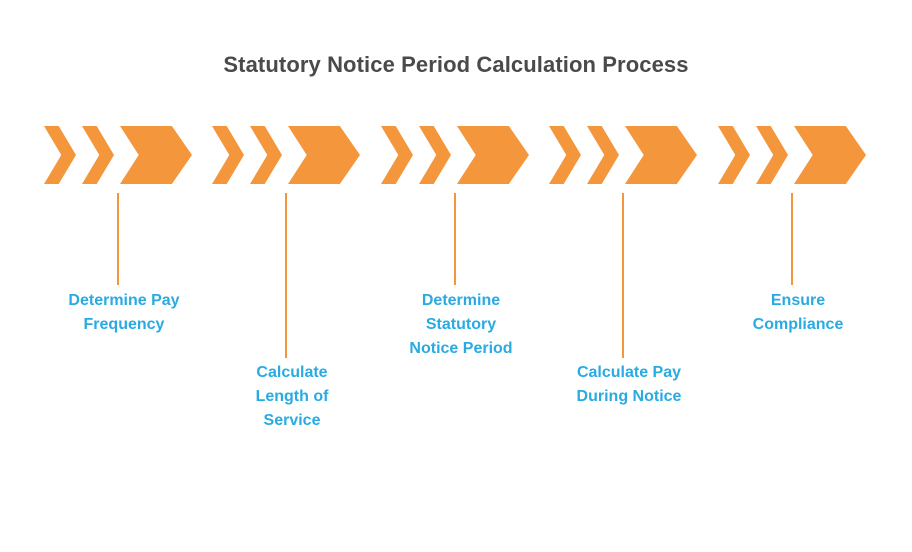  I want to click on step-label-line: During Notice, so click(629, 396).